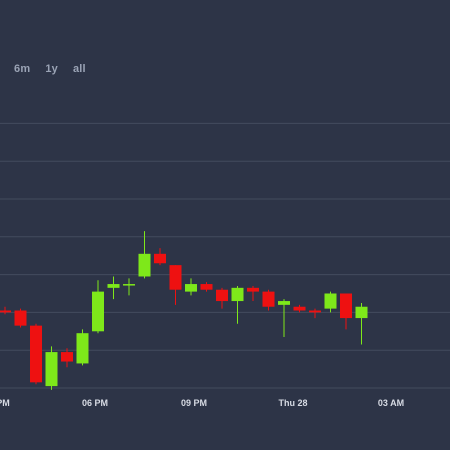  Describe the element at coordinates (22, 69) in the screenshot. I see `range-6m-button: 6m` at that location.